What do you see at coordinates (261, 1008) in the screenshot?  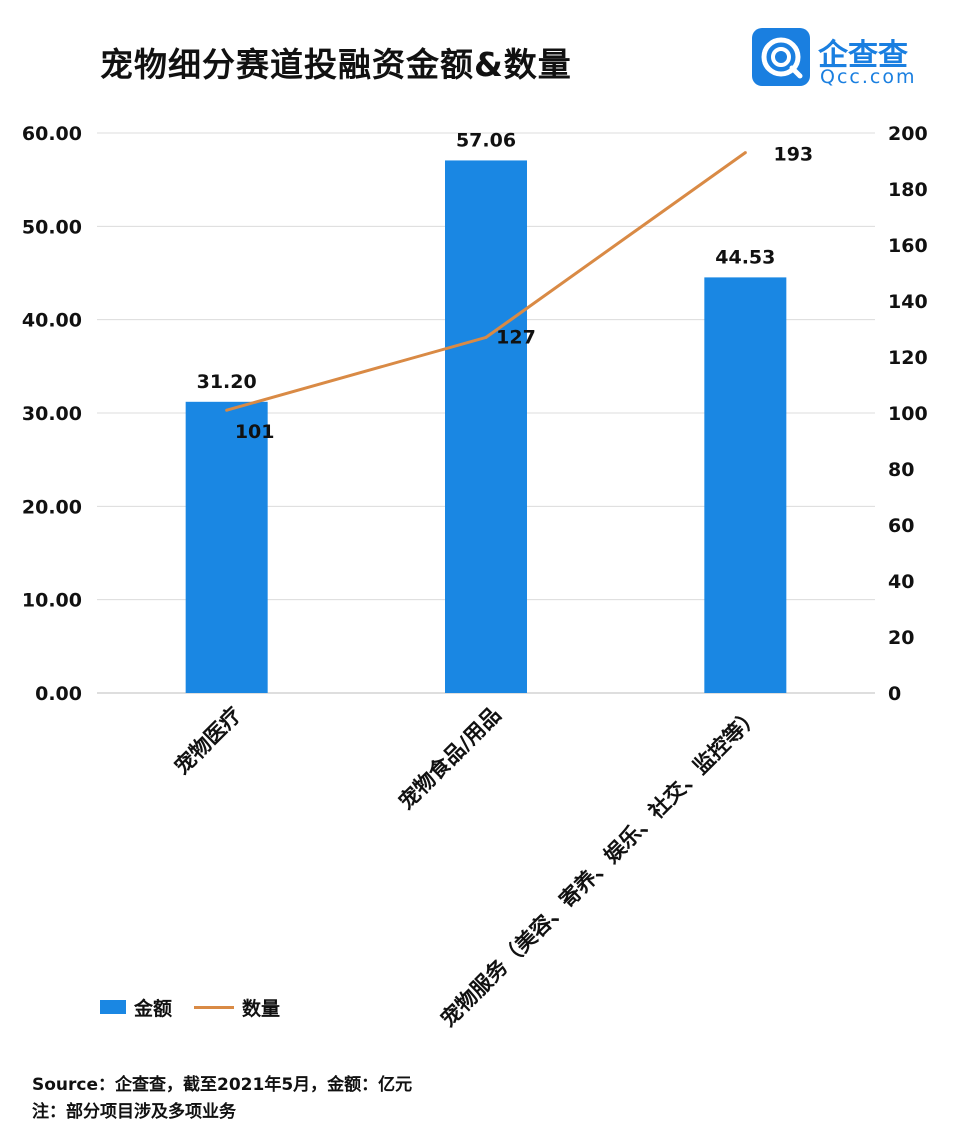 I see `legend-label-count: 数量` at bounding box center [261, 1008].